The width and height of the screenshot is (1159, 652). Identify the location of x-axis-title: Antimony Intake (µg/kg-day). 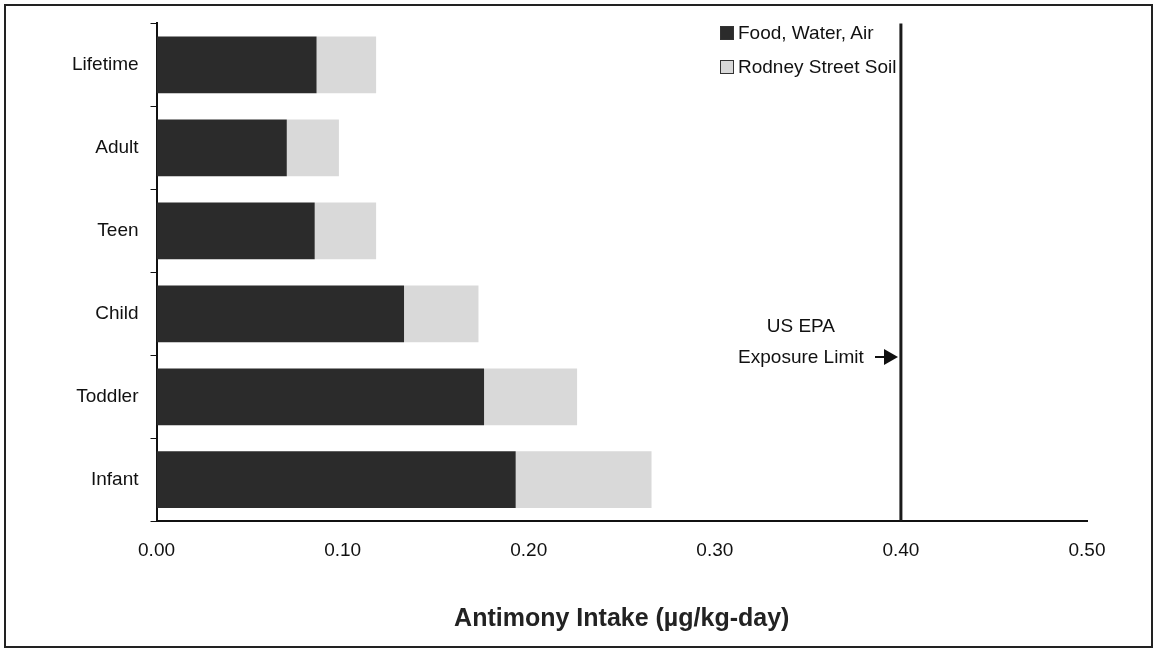
(622, 616).